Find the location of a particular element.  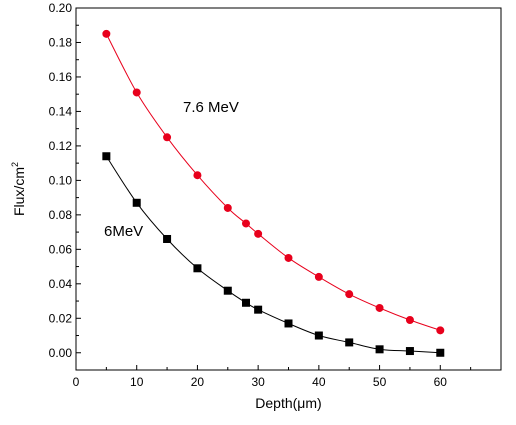

y-tick-label: 0.08 is located at coordinates (61, 215).